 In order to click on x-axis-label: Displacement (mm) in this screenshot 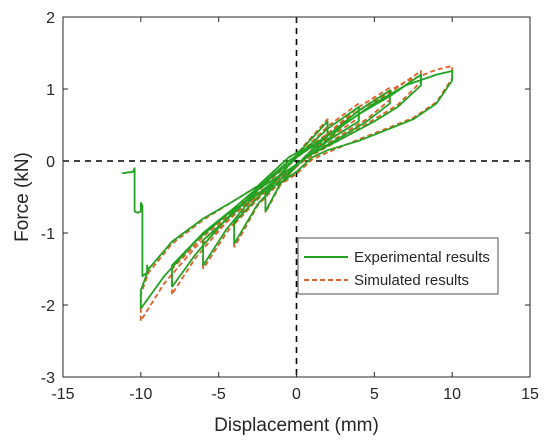, I will do `click(296, 425)`.